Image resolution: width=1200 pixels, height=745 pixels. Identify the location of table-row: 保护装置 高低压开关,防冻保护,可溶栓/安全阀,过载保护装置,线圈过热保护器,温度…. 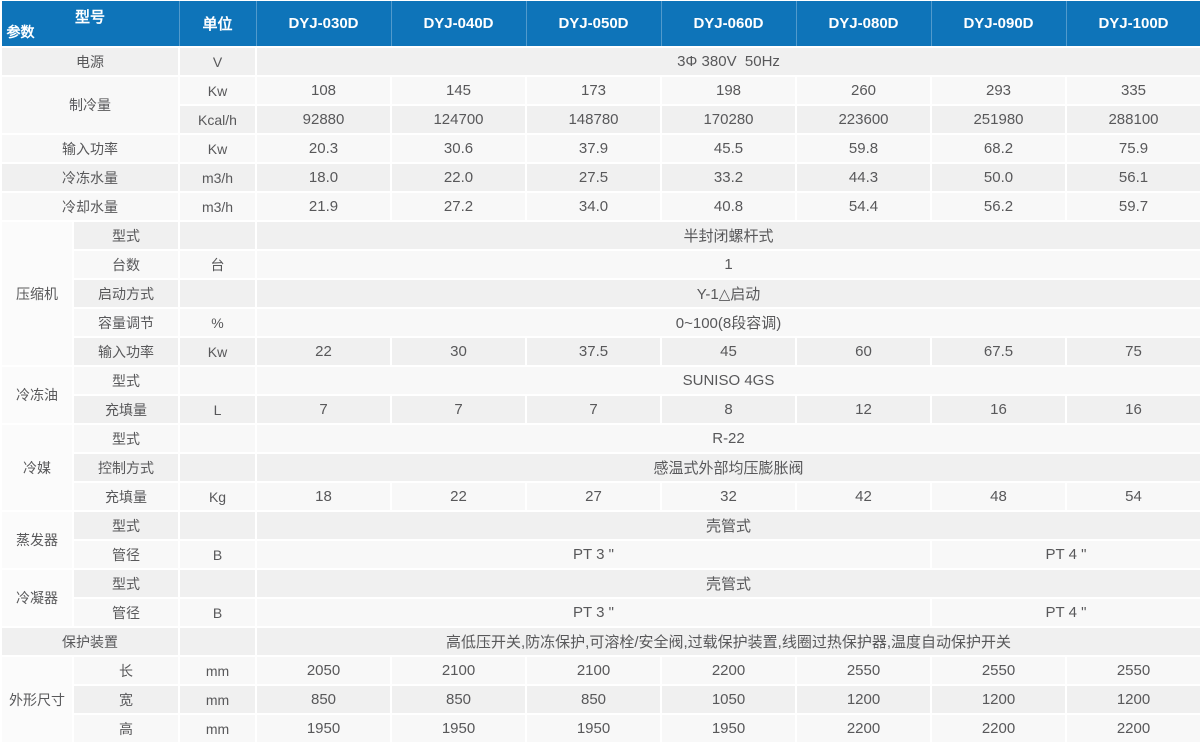
(600, 641).